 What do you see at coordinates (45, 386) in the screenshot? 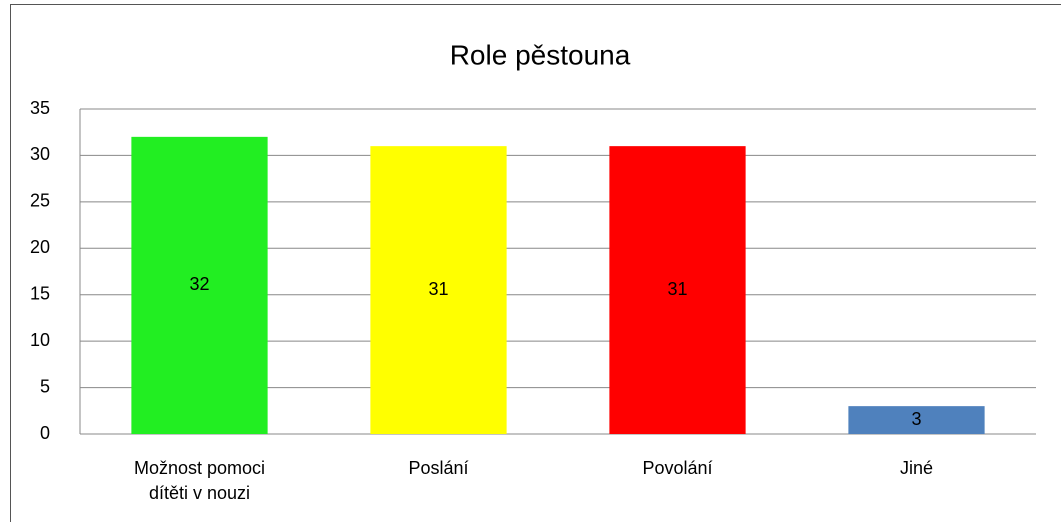
I see `y-tick-label: 5` at bounding box center [45, 386].